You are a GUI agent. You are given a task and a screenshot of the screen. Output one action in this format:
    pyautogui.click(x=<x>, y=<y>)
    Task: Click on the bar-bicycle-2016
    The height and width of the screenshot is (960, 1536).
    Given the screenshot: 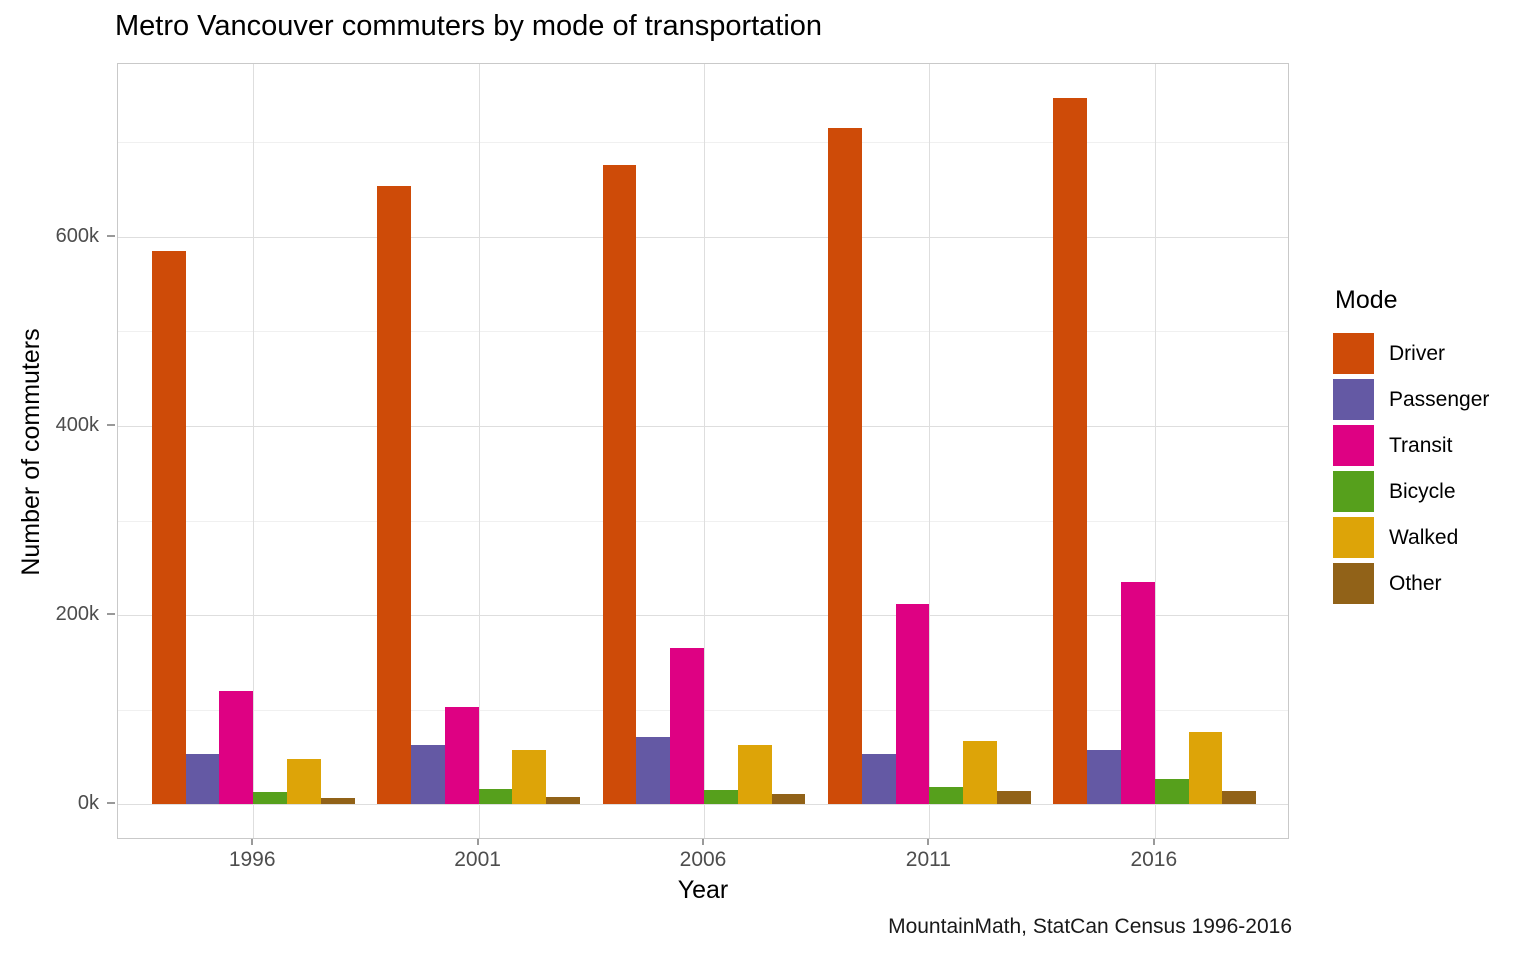 What is the action you would take?
    pyautogui.click(x=1171, y=791)
    